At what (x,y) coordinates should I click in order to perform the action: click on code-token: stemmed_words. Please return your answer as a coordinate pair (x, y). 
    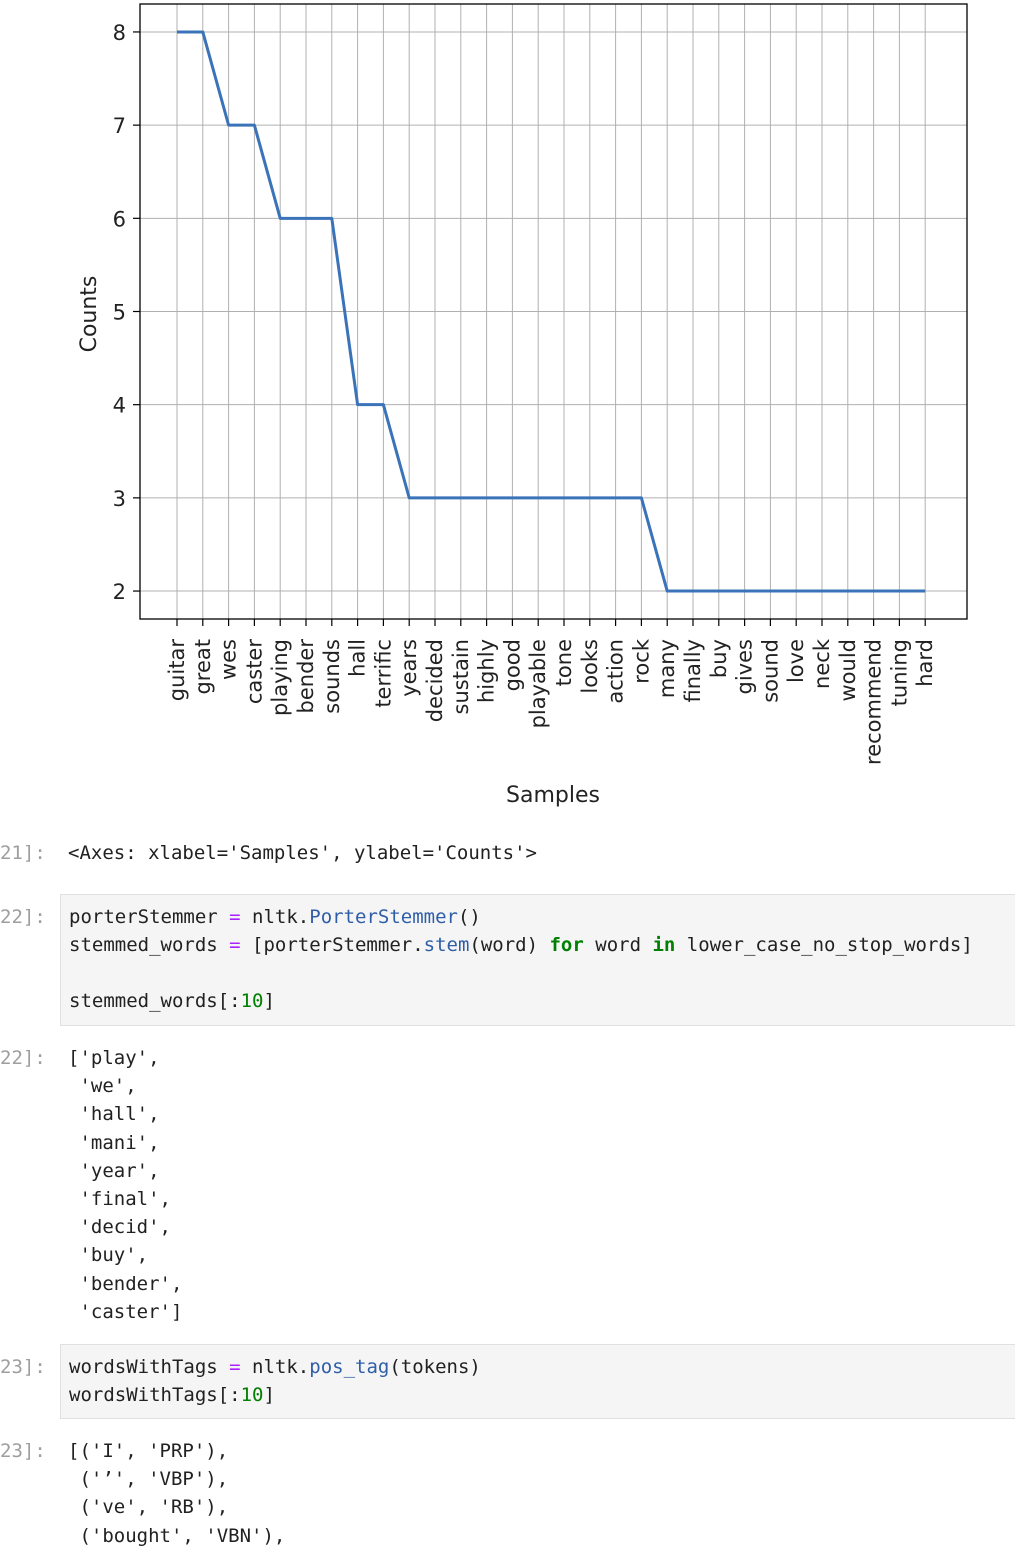
    Looking at the image, I should click on (143, 945).